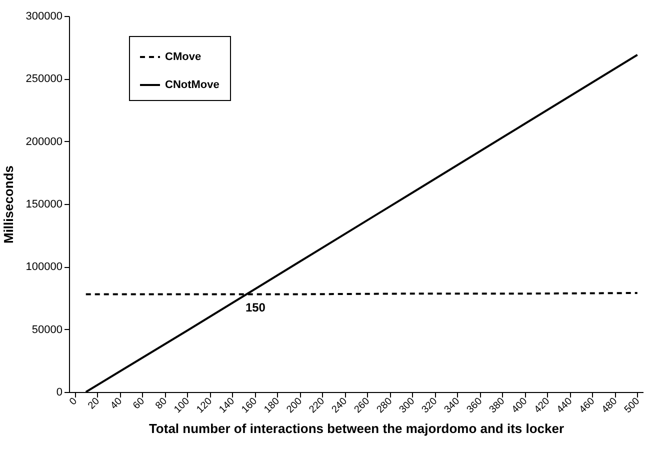  Describe the element at coordinates (8, 204) in the screenshot. I see `y-axis-title: Milliseconds` at that location.